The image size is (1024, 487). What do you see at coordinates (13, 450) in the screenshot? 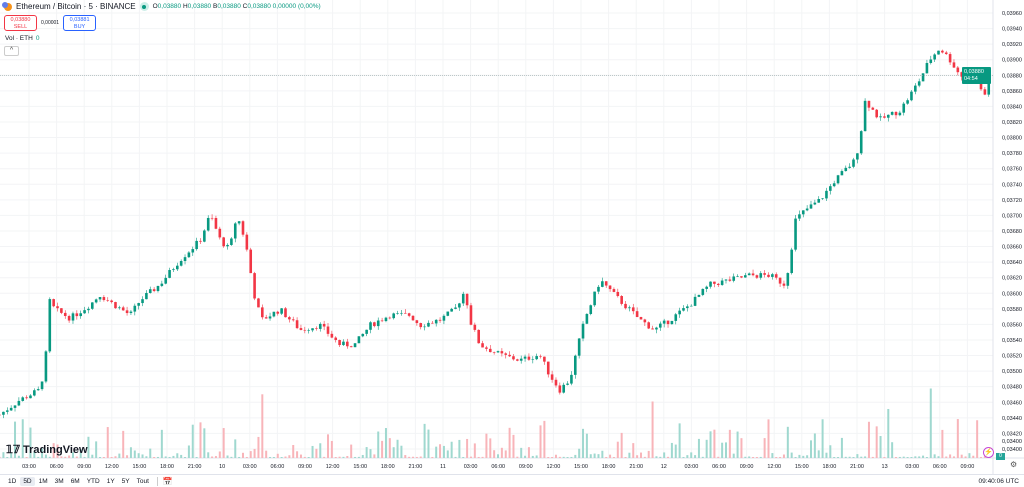
I see `tradingview-logo-icon: 𝟙𝟟` at bounding box center [13, 450].